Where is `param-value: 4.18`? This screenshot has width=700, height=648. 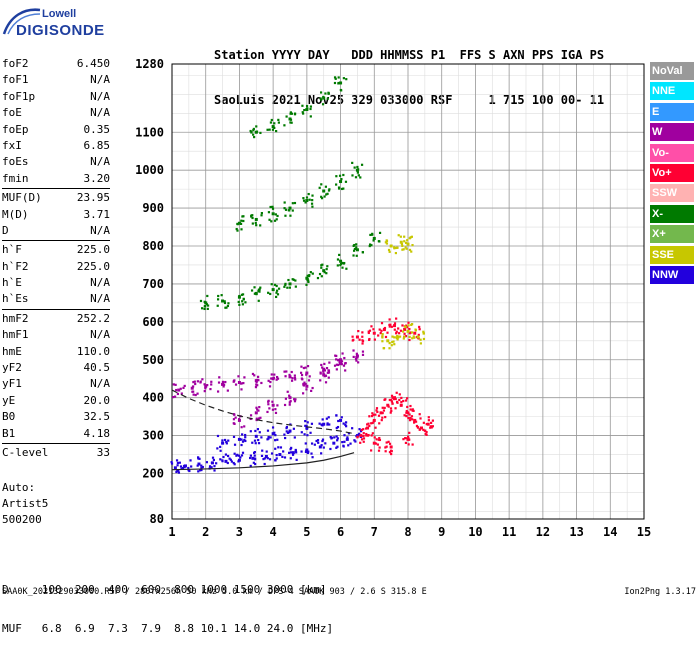
param-value: 4.18 is located at coordinates (97, 433).